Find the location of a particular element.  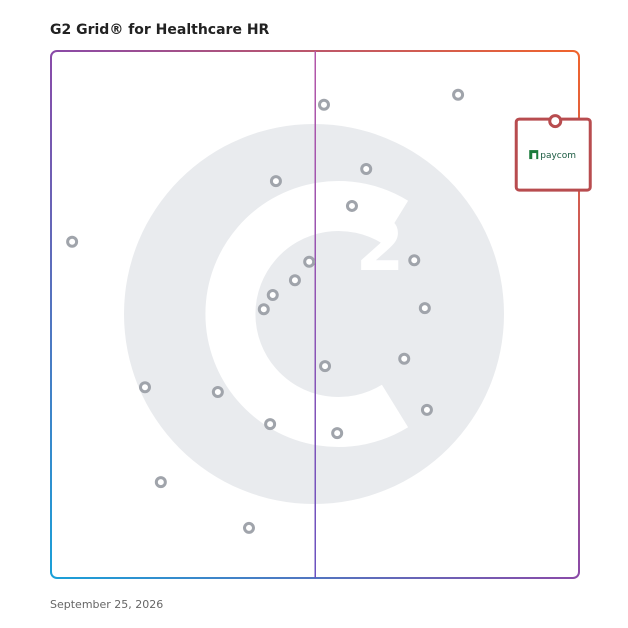

legend-label: paycom is located at coordinates (558, 156).